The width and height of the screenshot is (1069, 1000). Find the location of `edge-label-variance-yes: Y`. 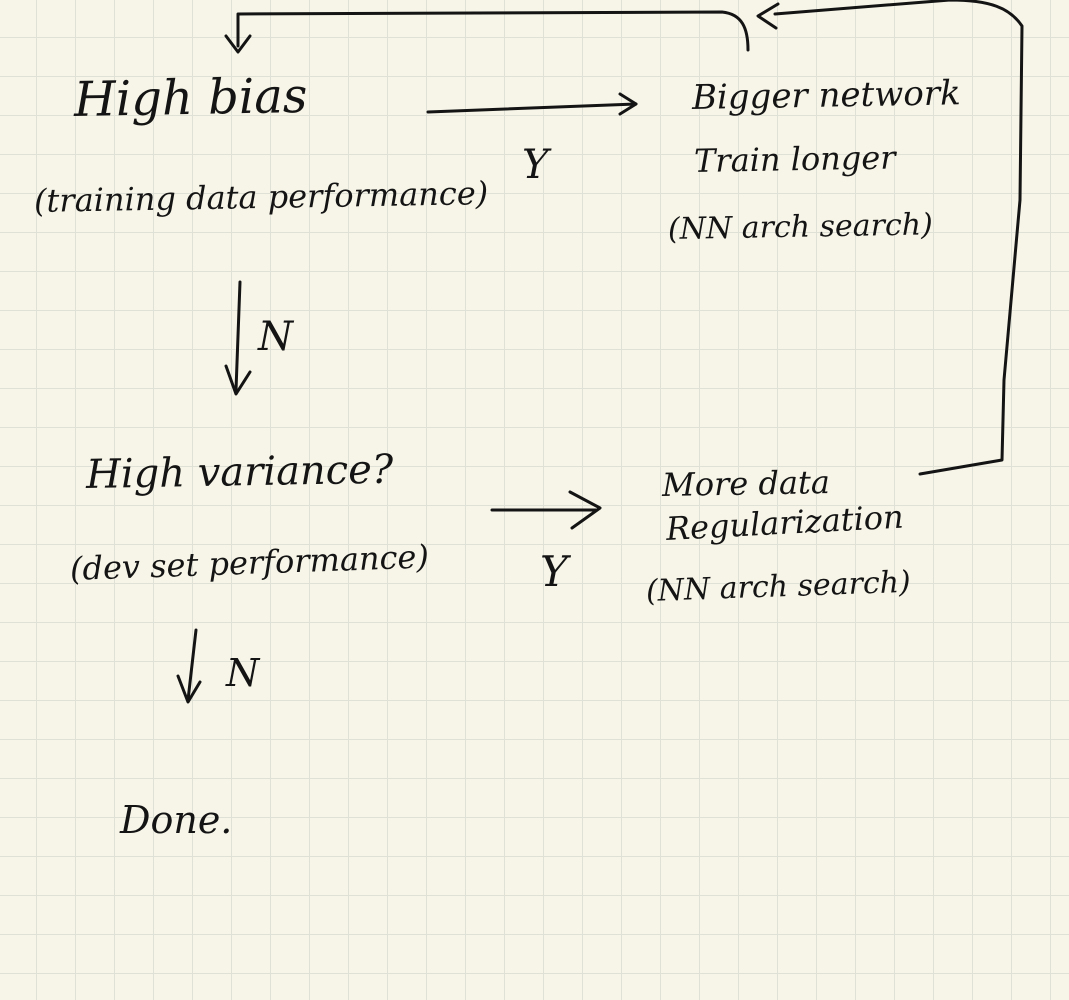

edge-label-variance-yes: Y is located at coordinates (556, 571).